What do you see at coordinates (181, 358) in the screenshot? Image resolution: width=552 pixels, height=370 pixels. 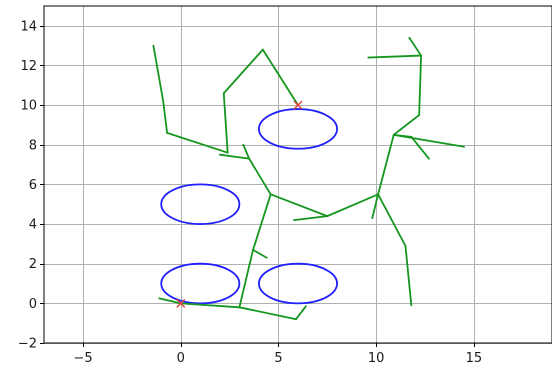 I see `x-tick-label: 0` at bounding box center [181, 358].